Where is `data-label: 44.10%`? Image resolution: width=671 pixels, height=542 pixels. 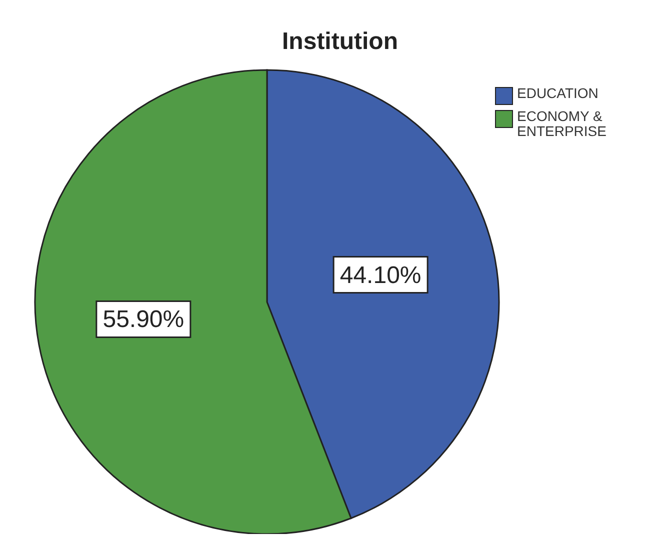
data-label: 44.10% is located at coordinates (381, 275).